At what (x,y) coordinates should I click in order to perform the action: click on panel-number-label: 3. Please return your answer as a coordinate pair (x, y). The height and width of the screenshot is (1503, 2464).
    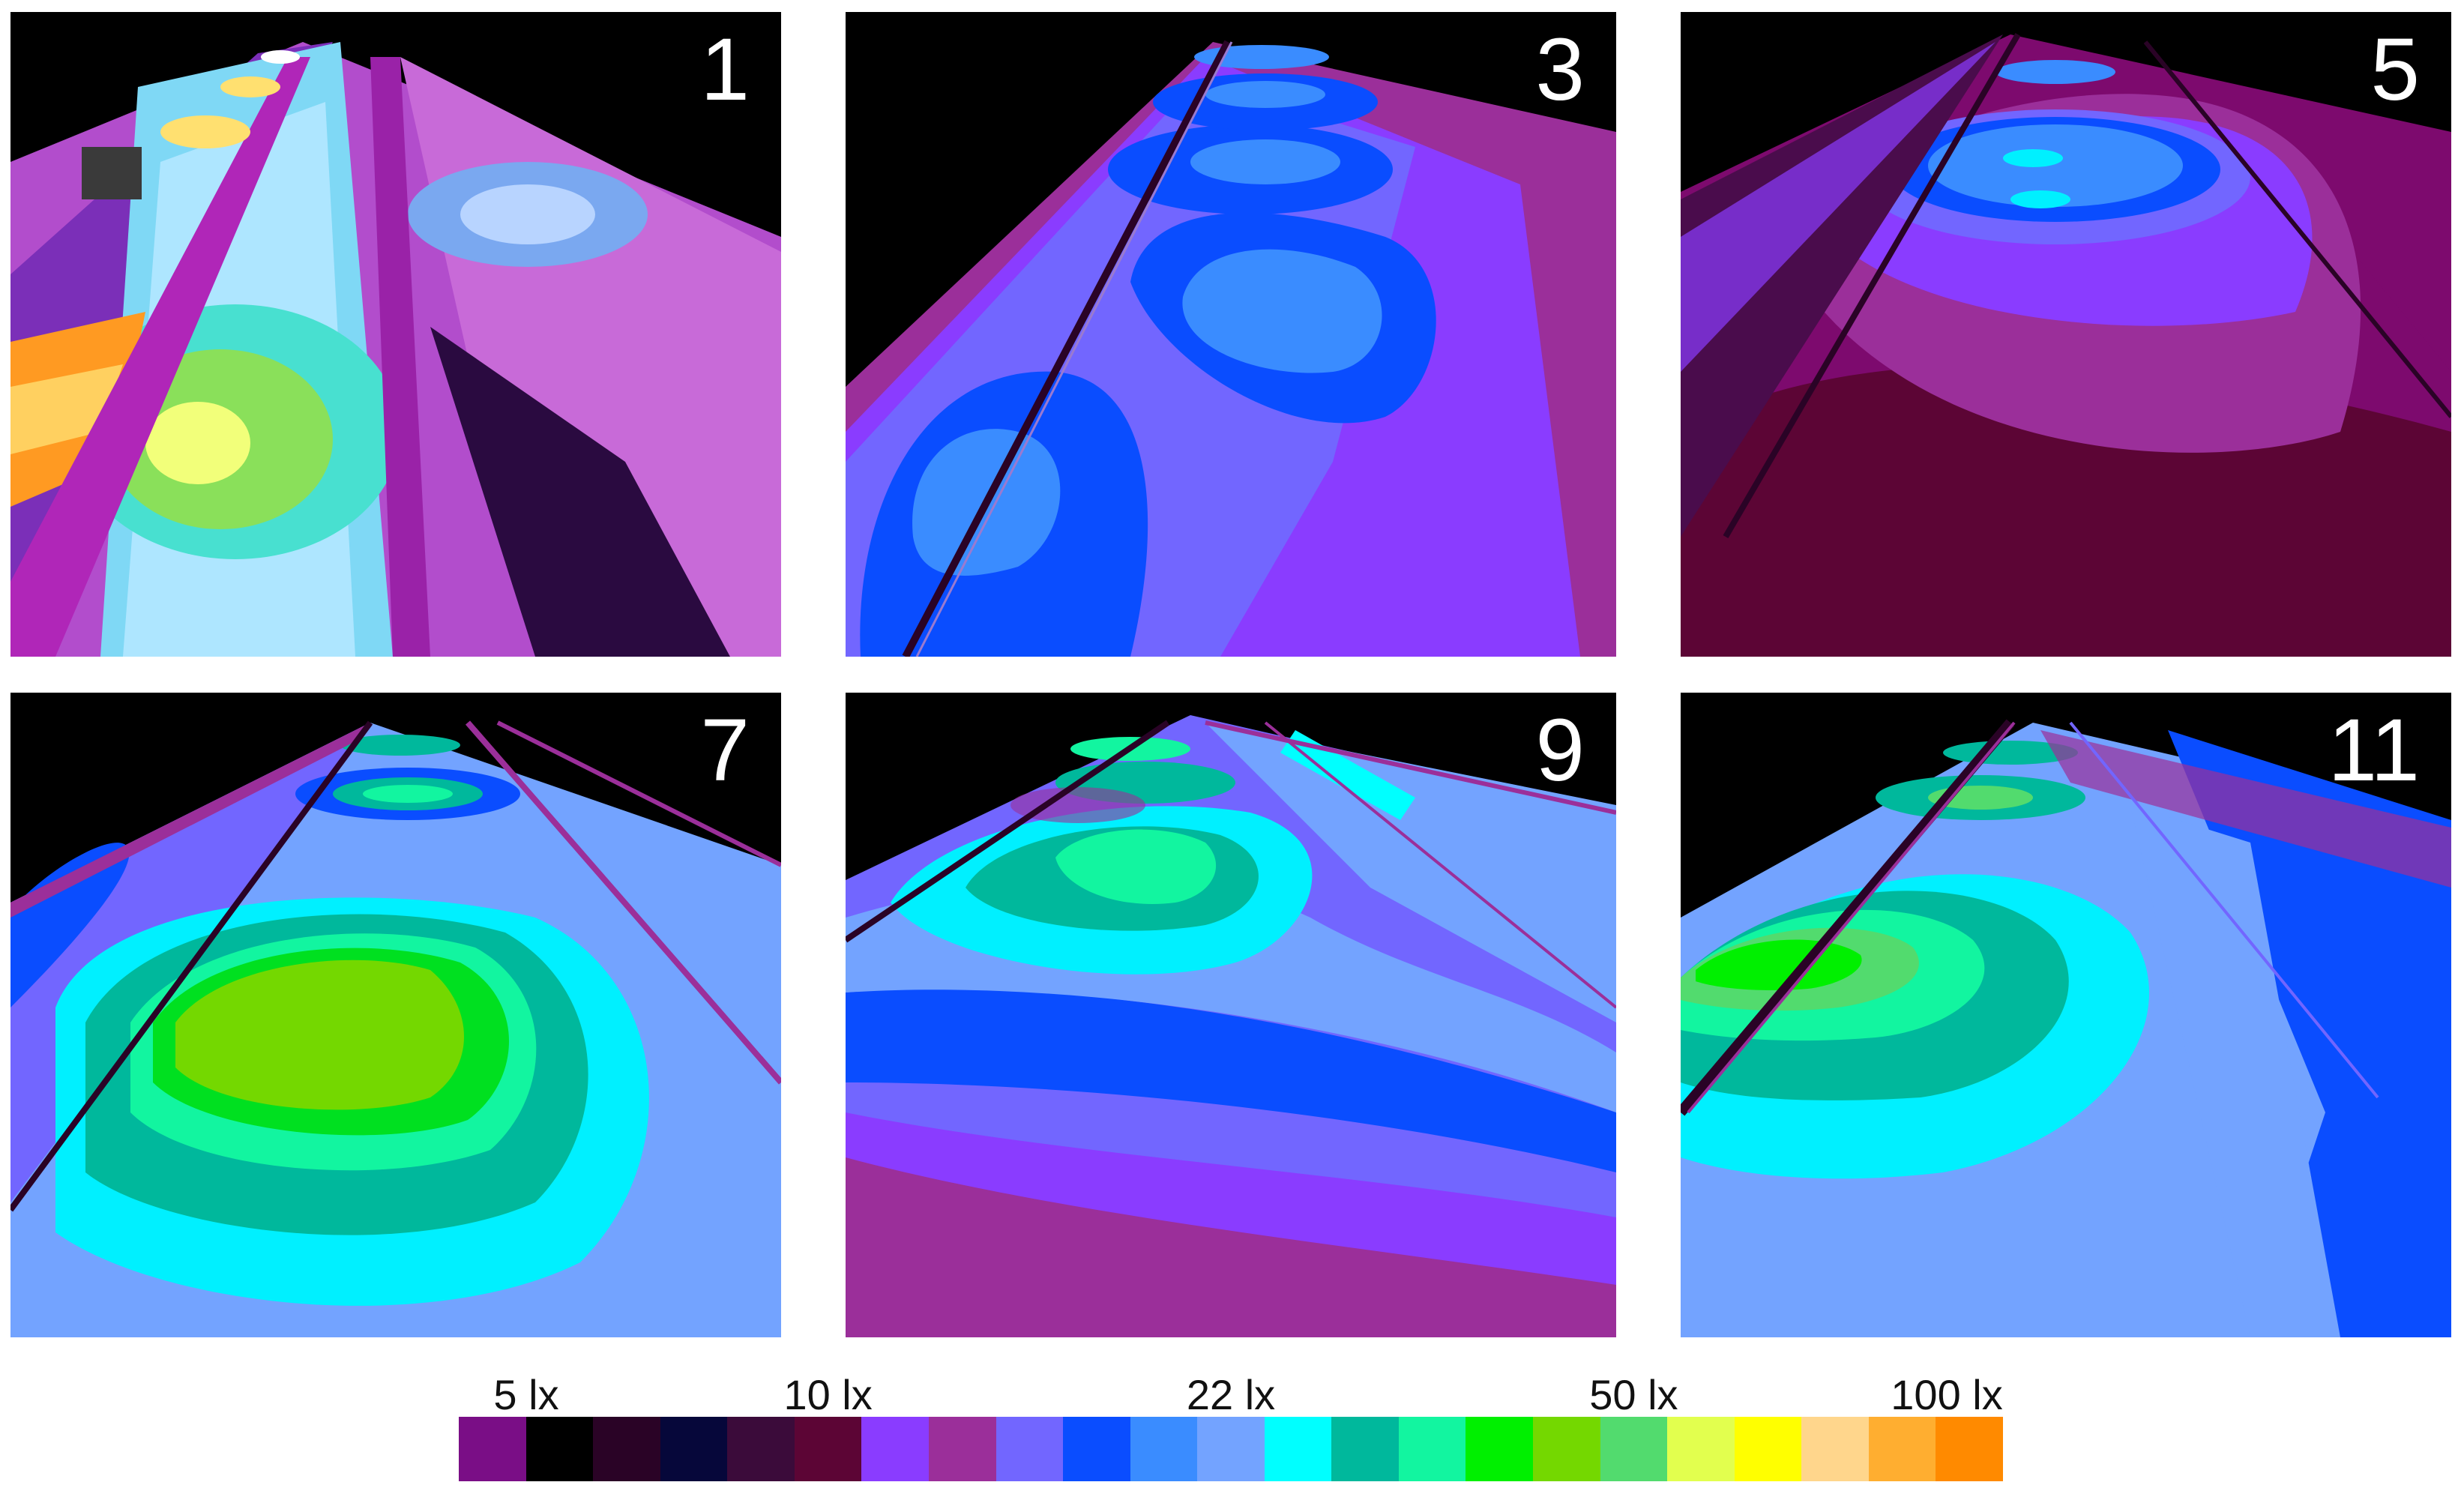
    Looking at the image, I should click on (1560, 69).